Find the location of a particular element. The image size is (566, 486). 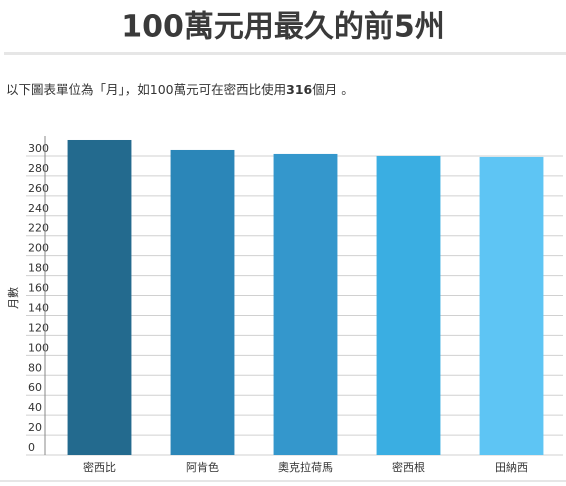

y-tick-label: 180 is located at coordinates (38, 268).